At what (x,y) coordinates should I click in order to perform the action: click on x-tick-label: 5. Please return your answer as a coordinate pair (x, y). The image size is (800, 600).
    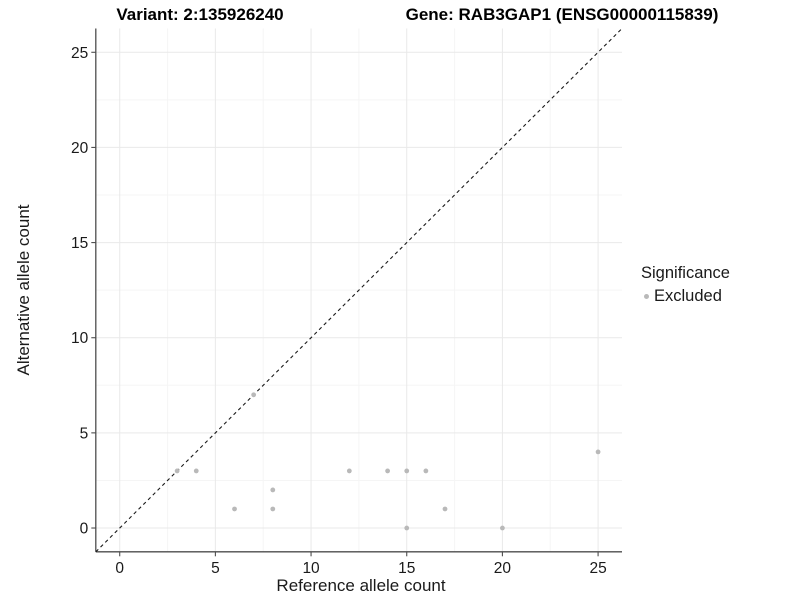
    Looking at the image, I should click on (215, 568).